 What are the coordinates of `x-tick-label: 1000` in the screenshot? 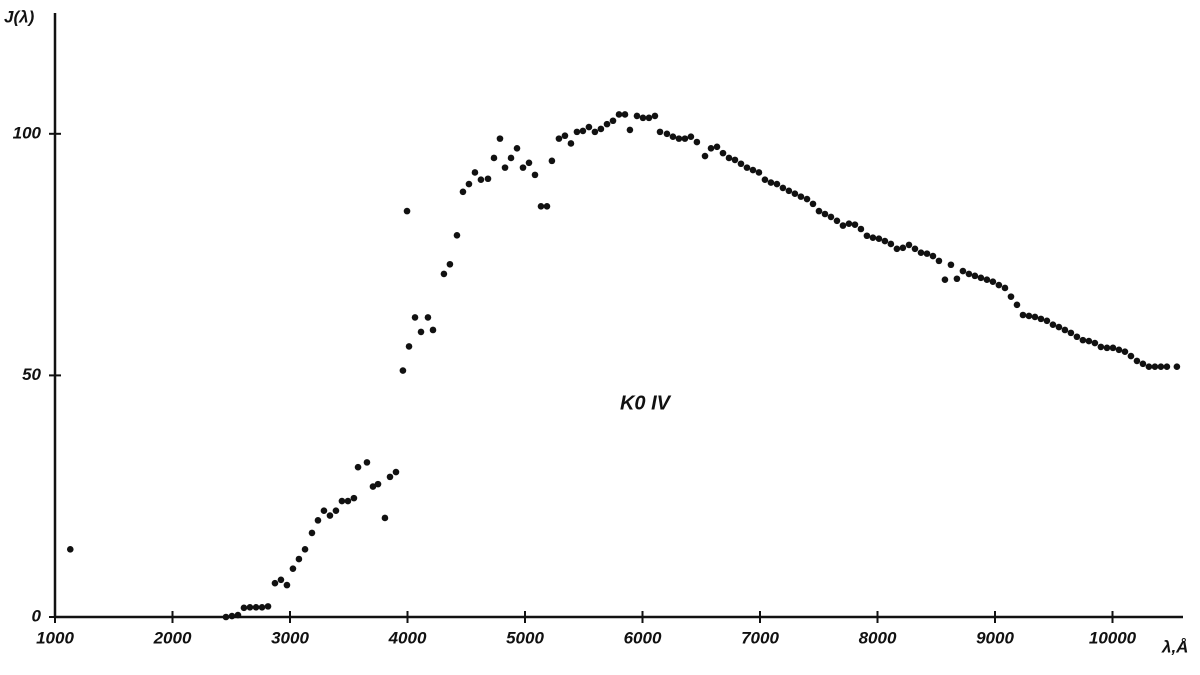 It's located at (55, 637).